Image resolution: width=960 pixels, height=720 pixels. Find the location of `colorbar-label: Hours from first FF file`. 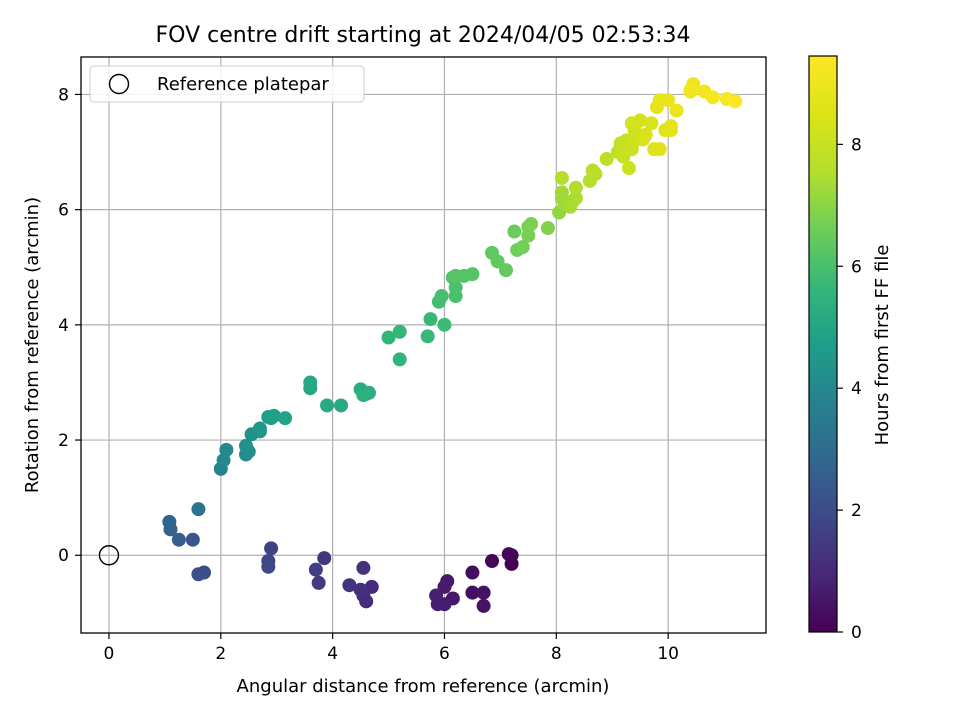

colorbar-label: Hours from first FF file is located at coordinates (882, 345).